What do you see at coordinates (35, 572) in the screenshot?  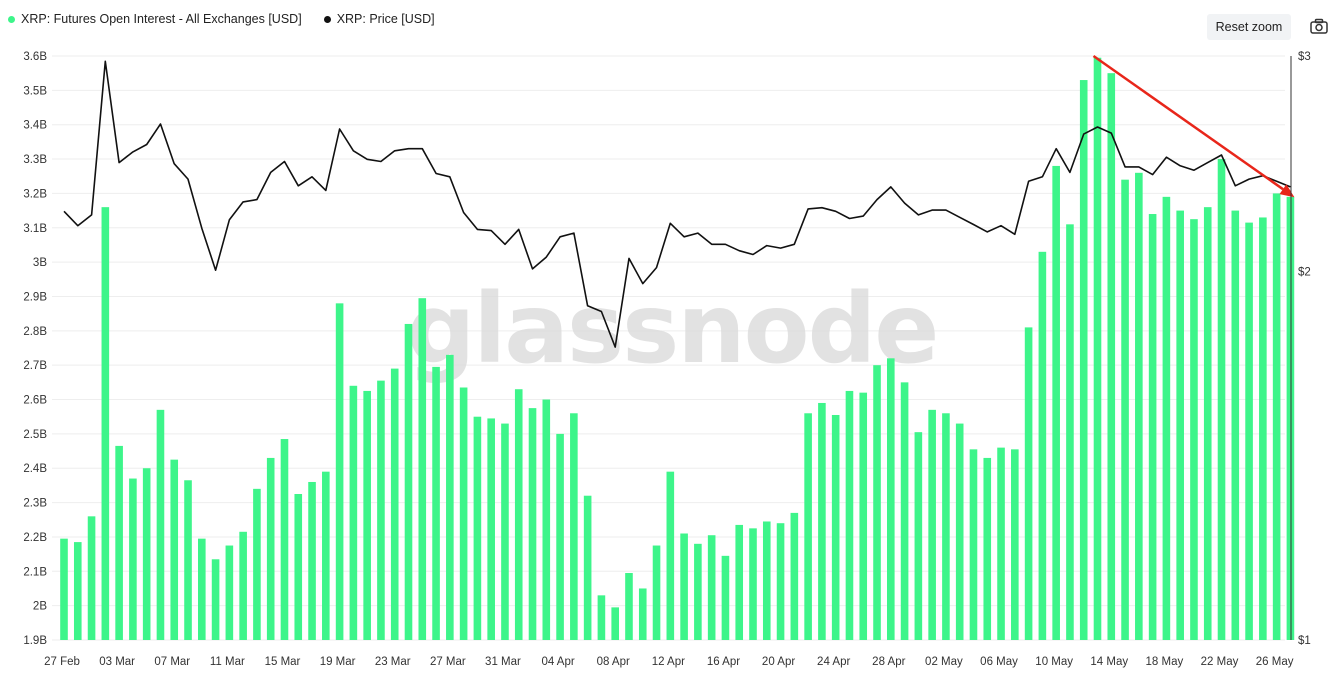 I see `y-left-tick-label: 2.1B` at bounding box center [35, 572].